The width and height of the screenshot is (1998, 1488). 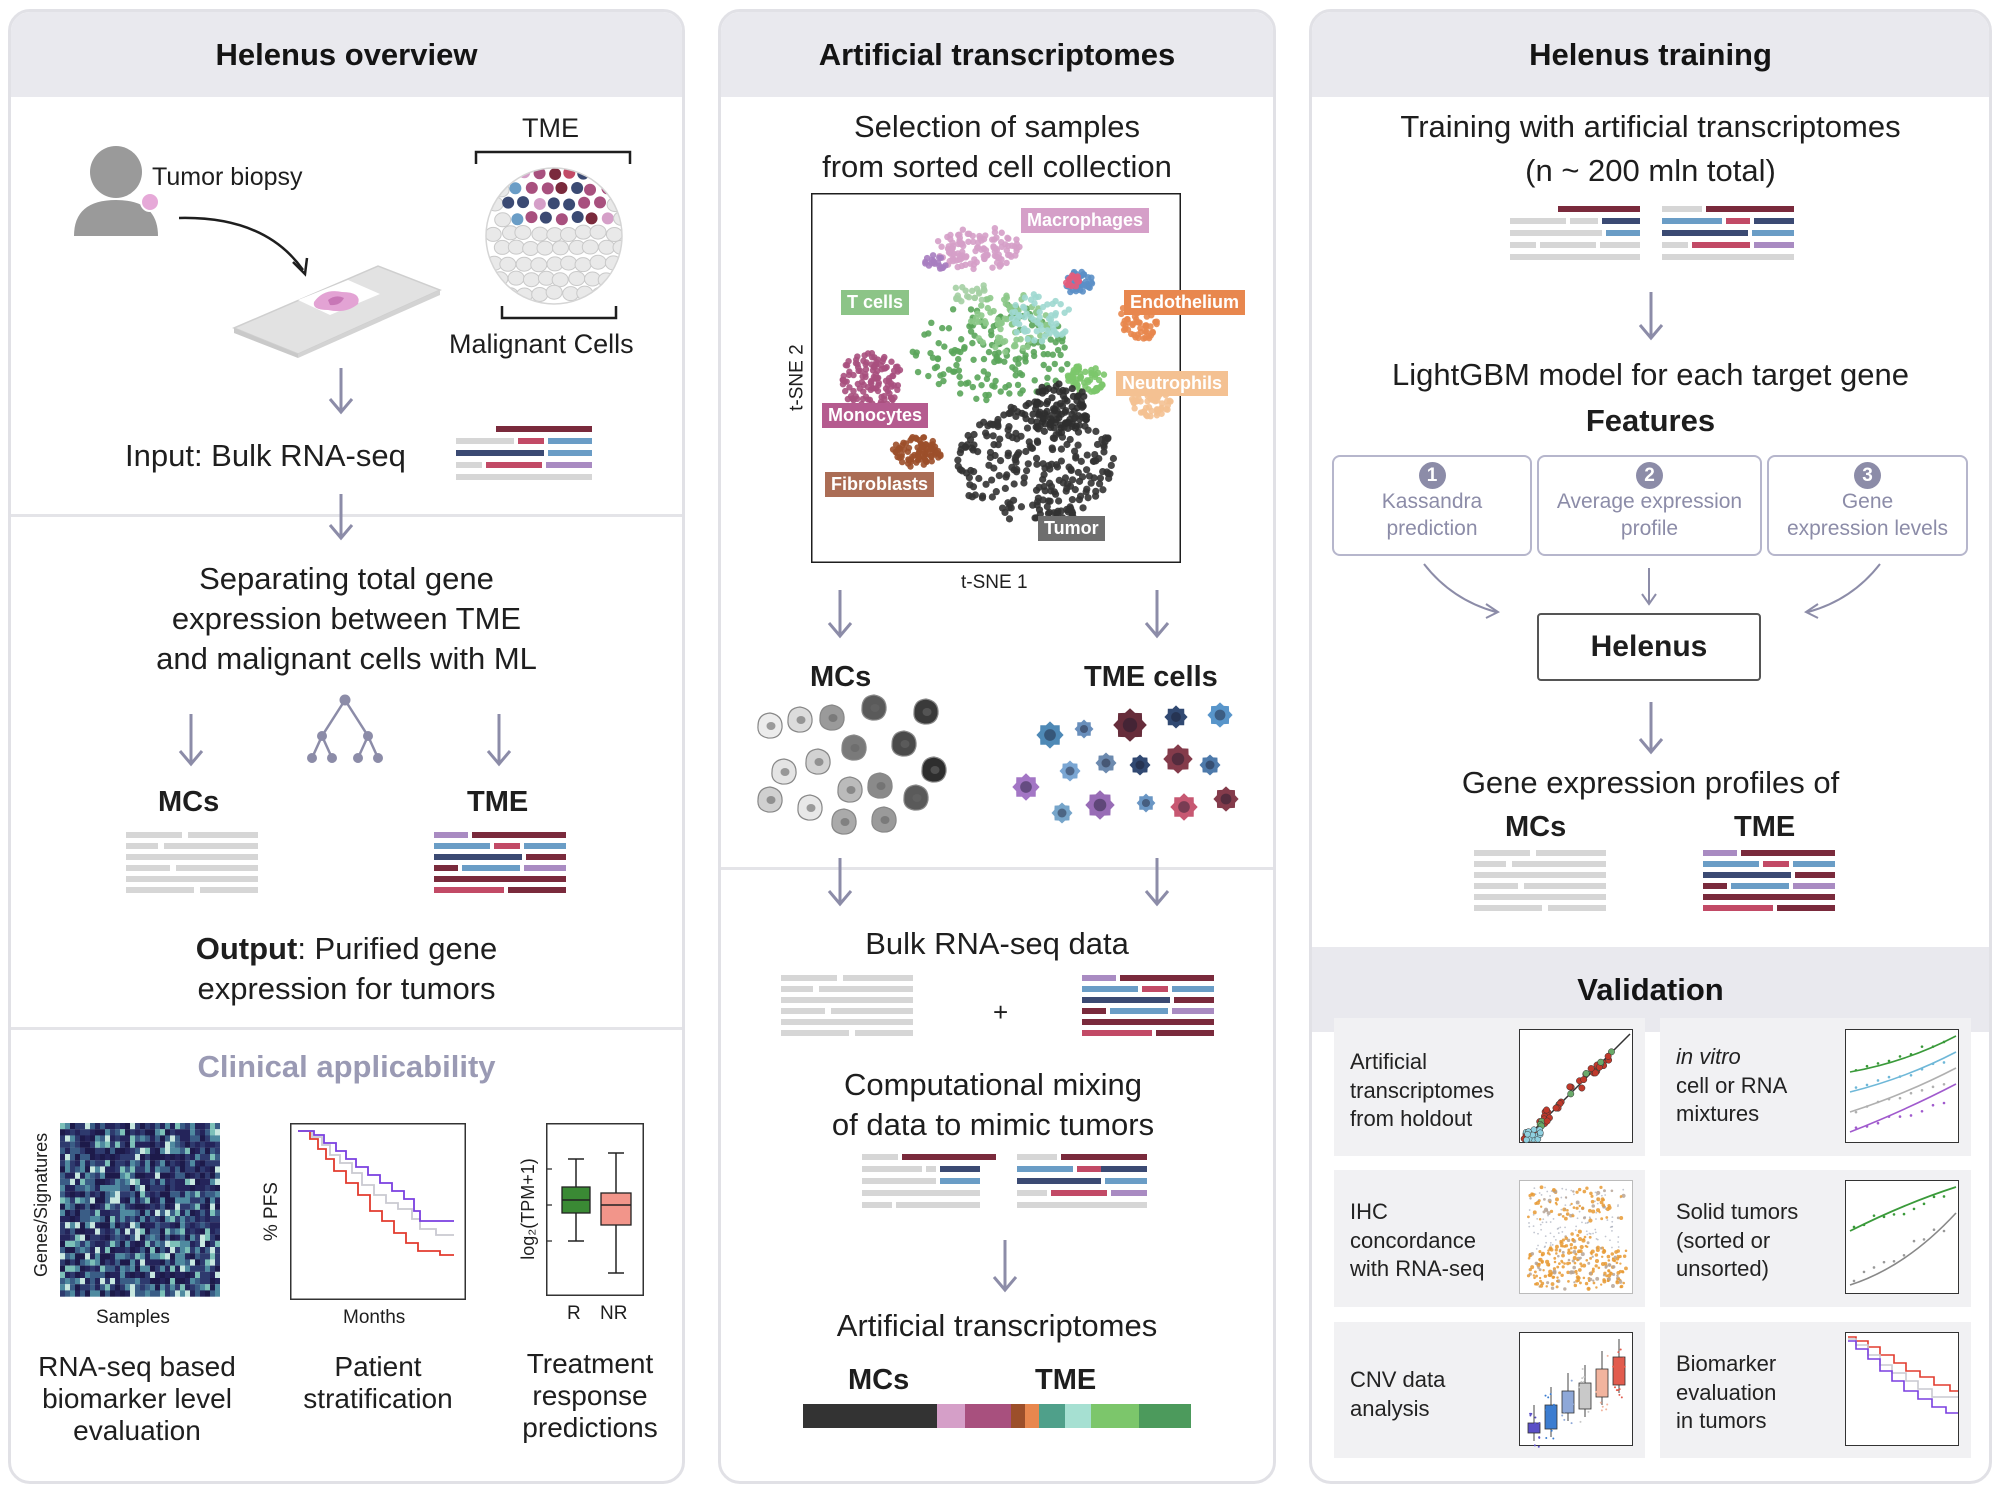 What do you see at coordinates (346, 54) in the screenshot?
I see `overview-title: Helenus overview` at bounding box center [346, 54].